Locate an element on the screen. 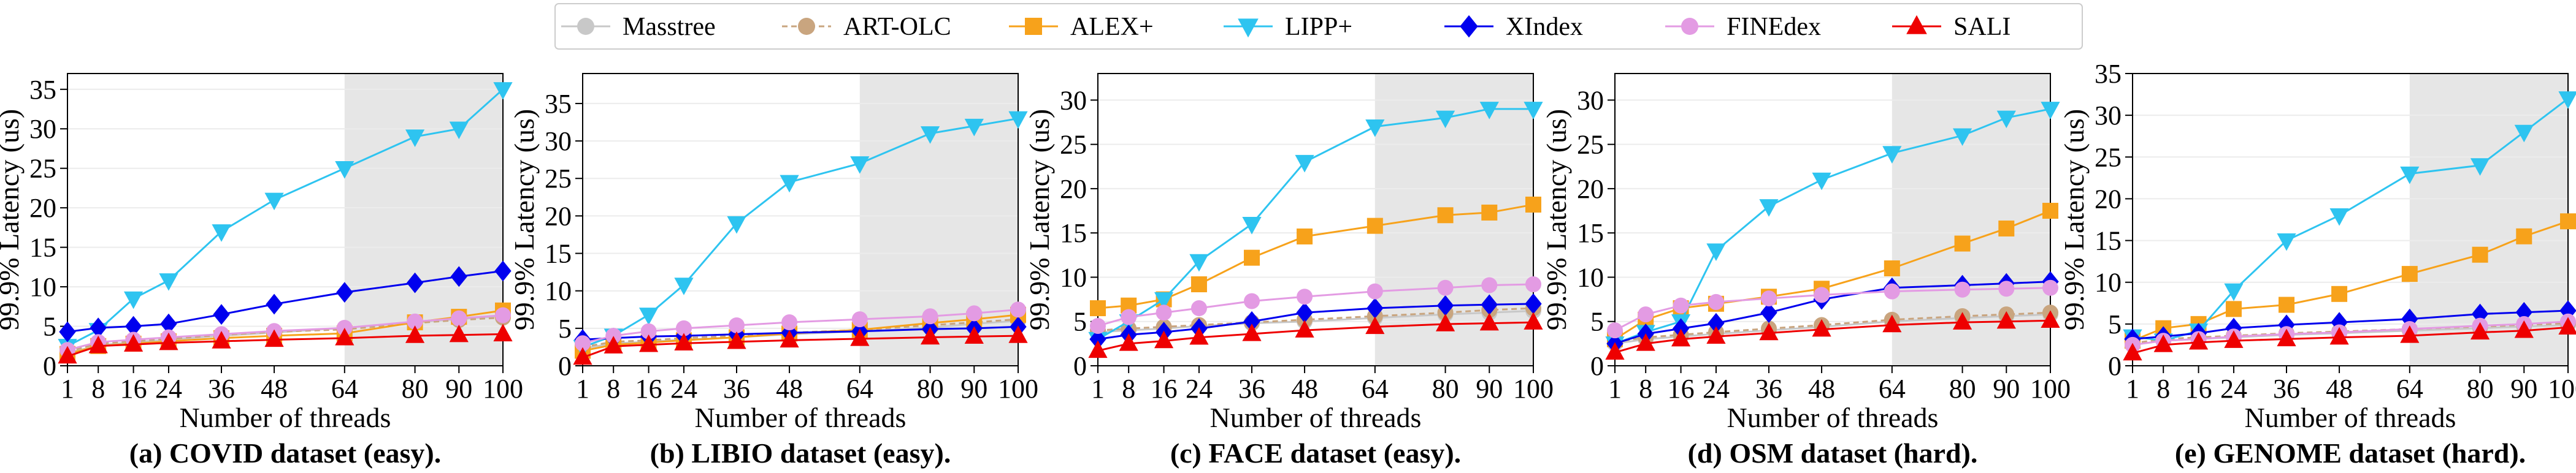 This screenshot has height=473, width=2576. y-tick-label: 10 is located at coordinates (1073, 277).